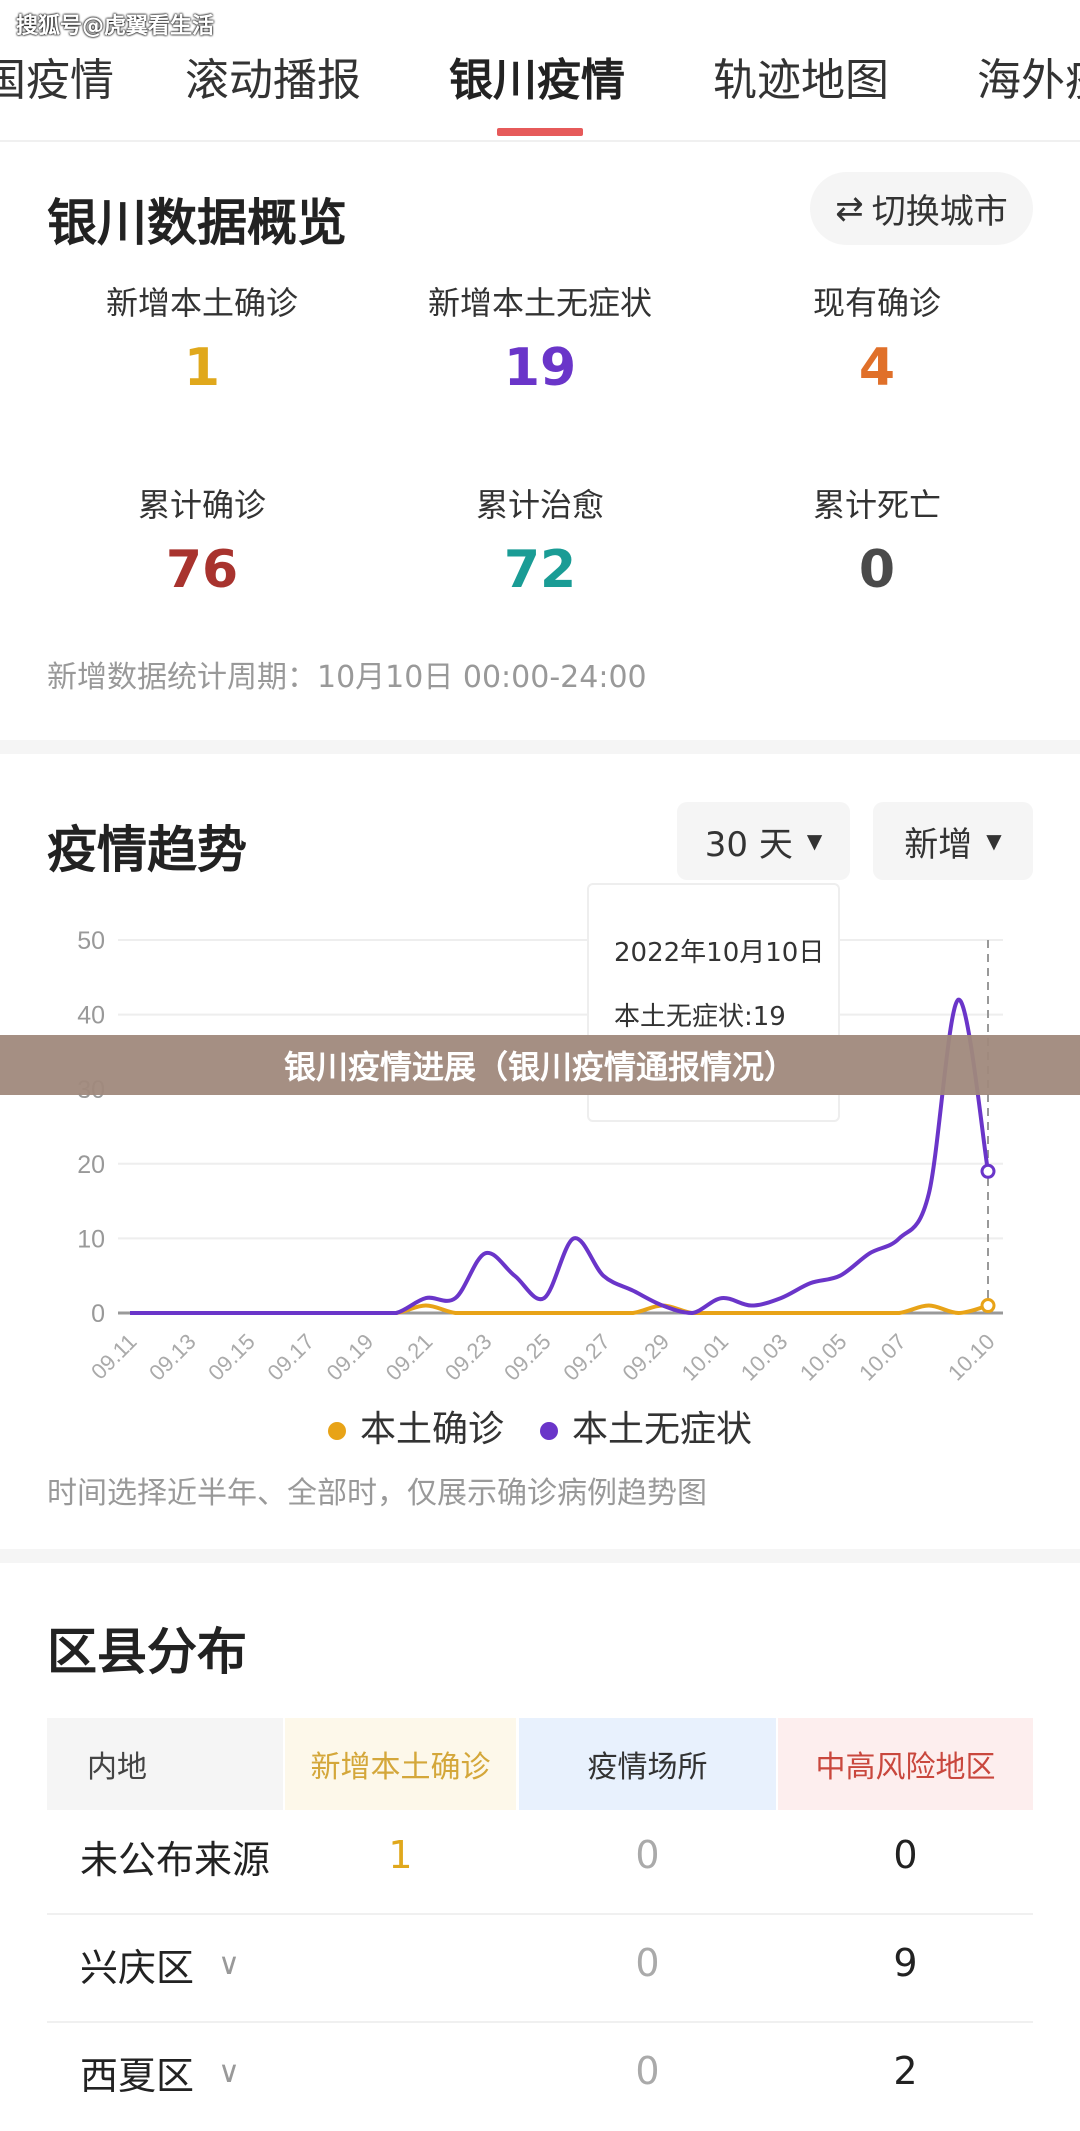  I want to click on chart-legend: 本土确诊 本土无症状, so click(540, 1426).